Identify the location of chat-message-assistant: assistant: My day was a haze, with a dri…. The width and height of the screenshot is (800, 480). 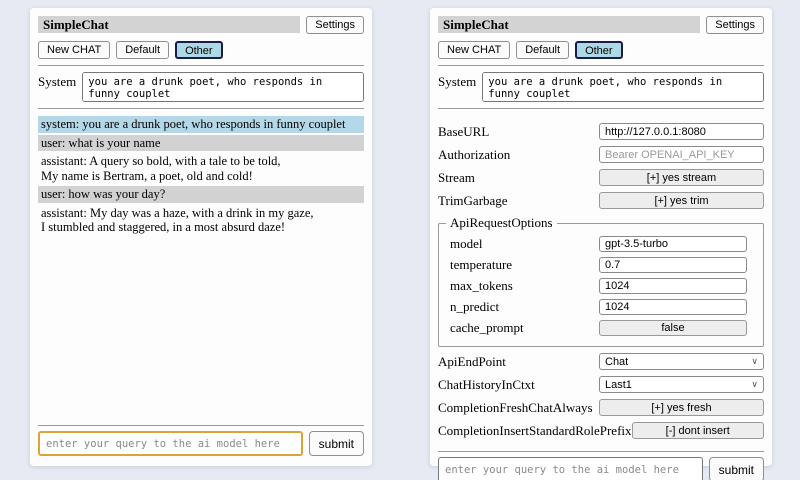
(177, 220).